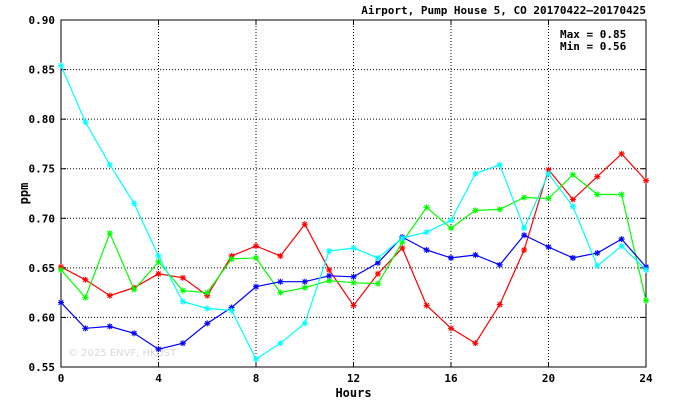 The image size is (674, 409). I want to click on x-tick-label: 4, so click(158, 378).